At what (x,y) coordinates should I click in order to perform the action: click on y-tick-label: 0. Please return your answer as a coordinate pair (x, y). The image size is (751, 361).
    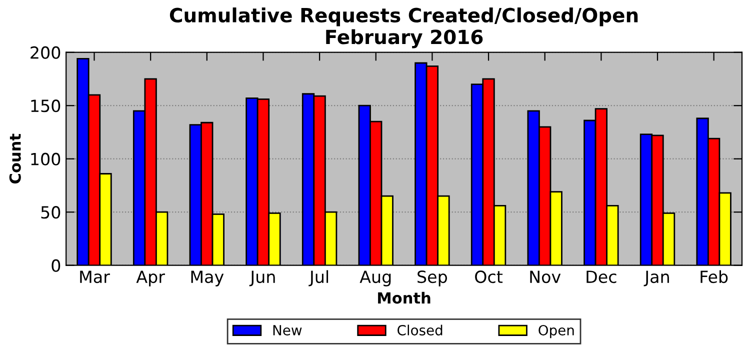
    Looking at the image, I should click on (56, 265).